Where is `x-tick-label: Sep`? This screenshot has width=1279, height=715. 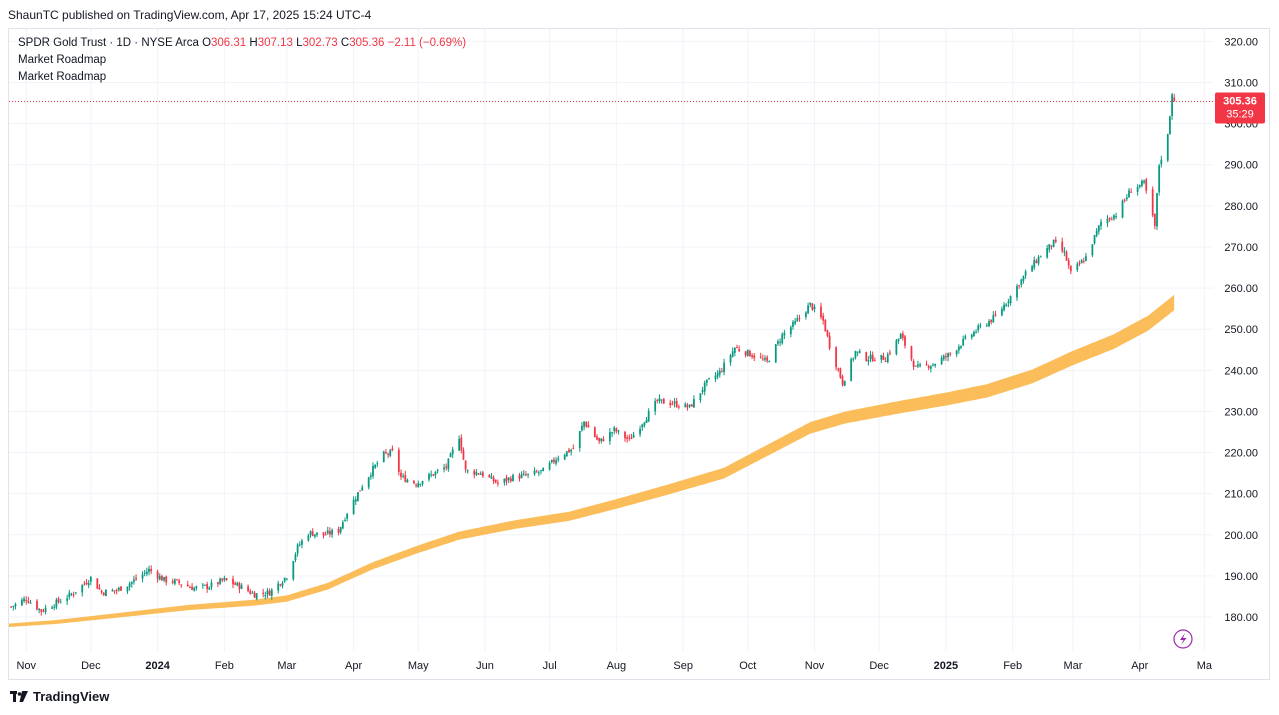 x-tick-label: Sep is located at coordinates (683, 666).